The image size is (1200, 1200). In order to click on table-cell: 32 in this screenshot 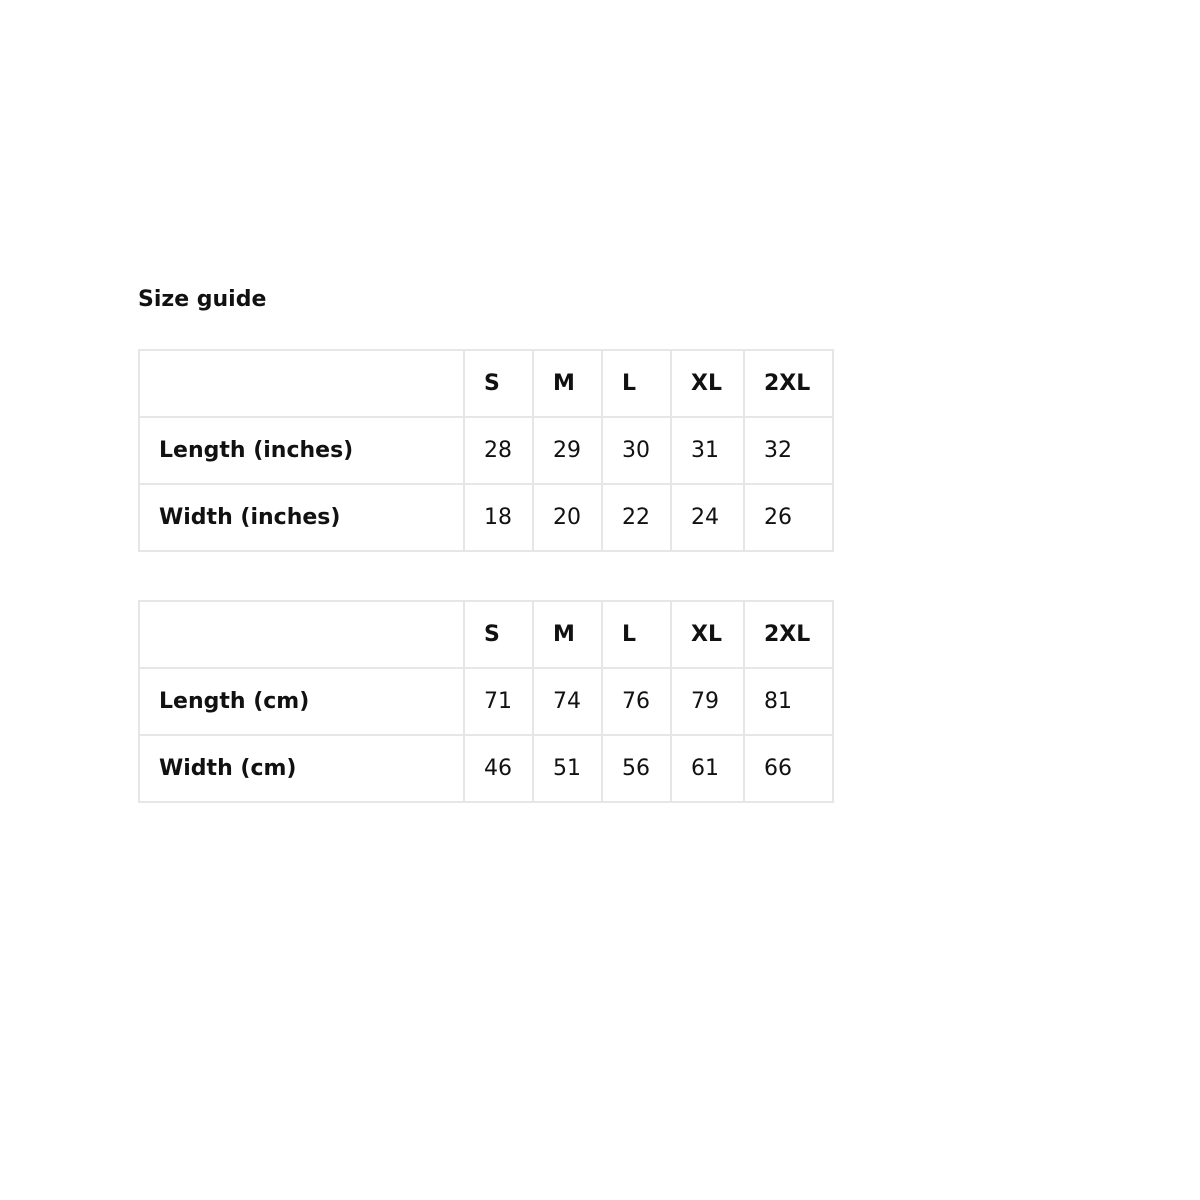, I will do `click(788, 450)`.